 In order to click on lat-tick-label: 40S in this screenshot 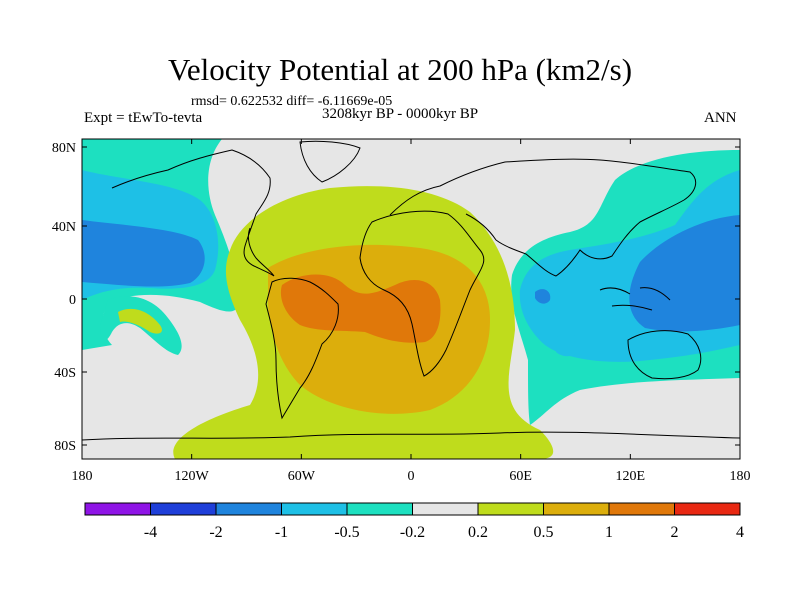, I will do `click(65, 373)`.